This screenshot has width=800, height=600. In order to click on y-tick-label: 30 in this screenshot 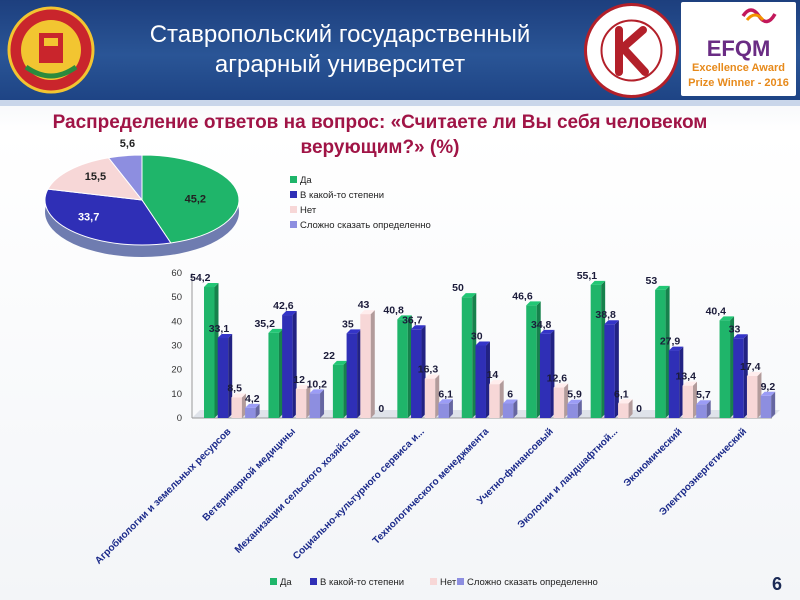, I will do `click(176, 346)`.